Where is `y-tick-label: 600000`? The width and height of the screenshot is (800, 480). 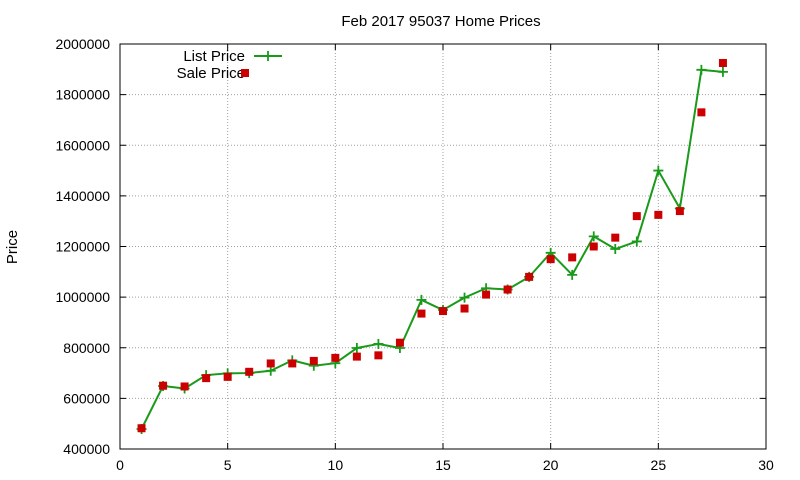 y-tick-label: 600000 is located at coordinates (86, 398).